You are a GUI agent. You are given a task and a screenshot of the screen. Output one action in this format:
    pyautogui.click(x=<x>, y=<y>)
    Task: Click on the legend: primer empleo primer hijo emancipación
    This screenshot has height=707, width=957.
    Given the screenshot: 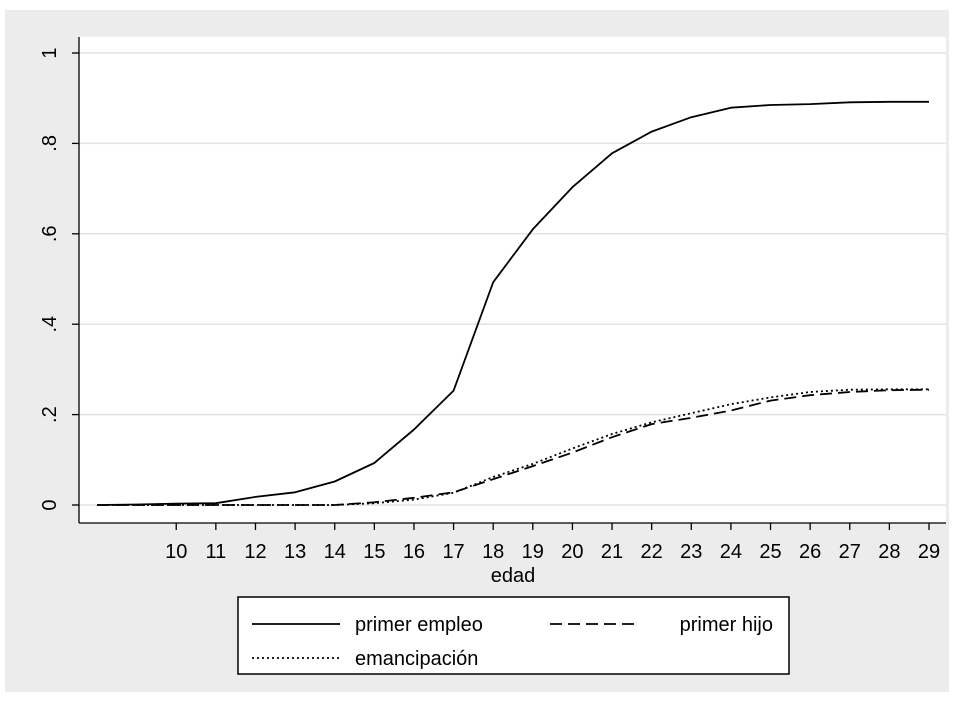 What is the action you would take?
    pyautogui.click(x=513, y=635)
    